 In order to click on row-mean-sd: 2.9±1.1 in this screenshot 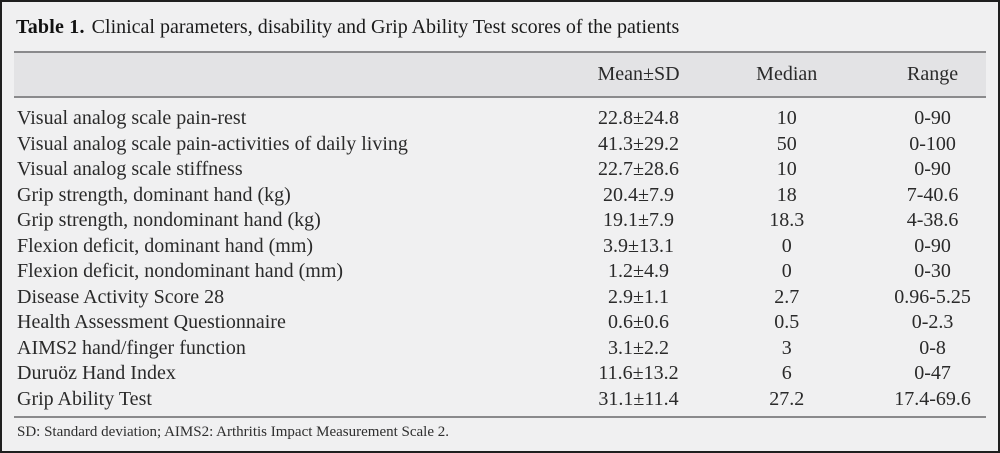, I will do `click(638, 296)`.